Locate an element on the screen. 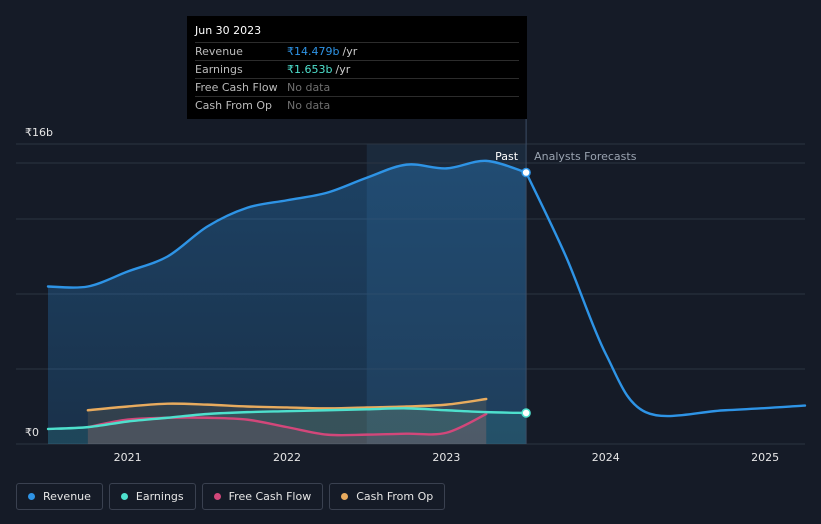 This screenshot has width=821, height=524. legend-item-revenue: Revenue is located at coordinates (59, 496).